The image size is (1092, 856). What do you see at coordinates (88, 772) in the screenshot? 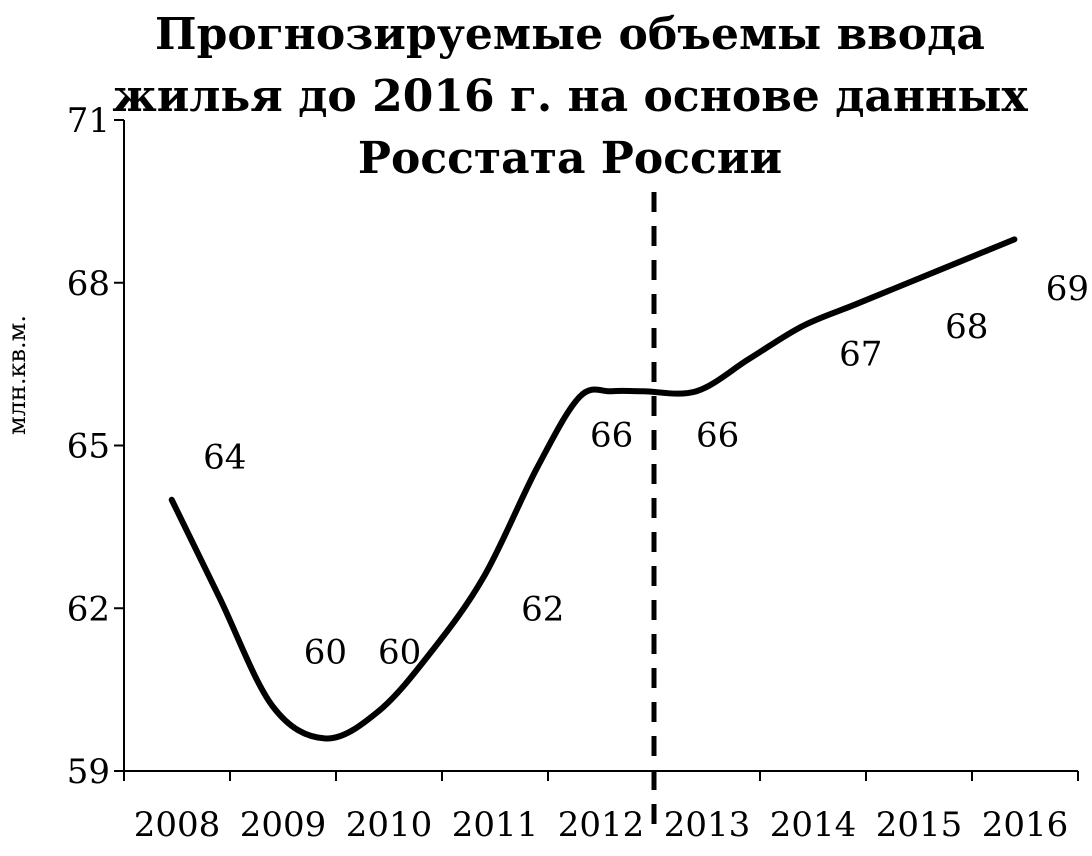
I see `y-tick-label: 59` at bounding box center [88, 772].